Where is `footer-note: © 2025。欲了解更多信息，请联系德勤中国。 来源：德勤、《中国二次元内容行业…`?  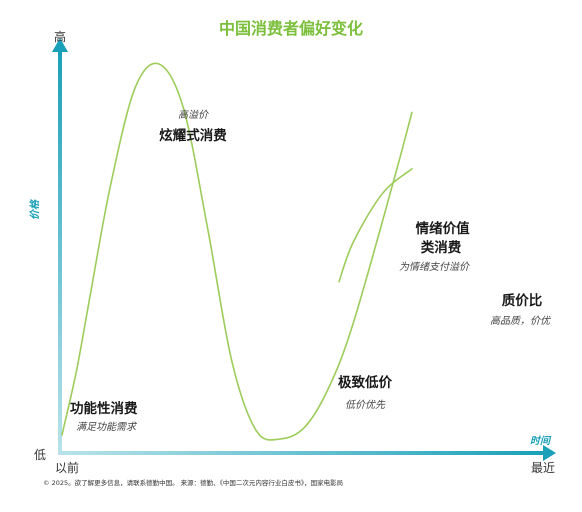
footer-note: © 2025。欲了解更多信息，请联系德勤中国。 来源：德勤、《中国二次元内容行业… is located at coordinates (193, 482).